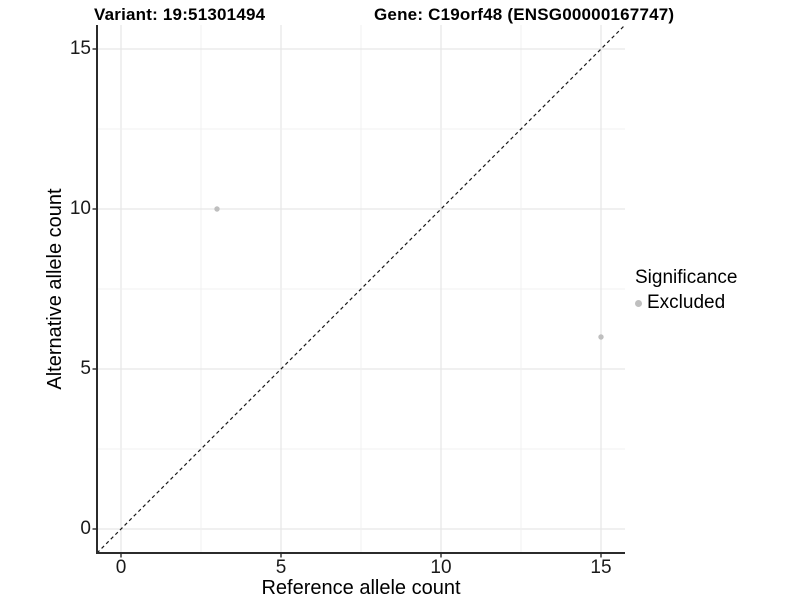 This screenshot has height=600, width=800. I want to click on y-tick-label: 10, so click(80, 208).